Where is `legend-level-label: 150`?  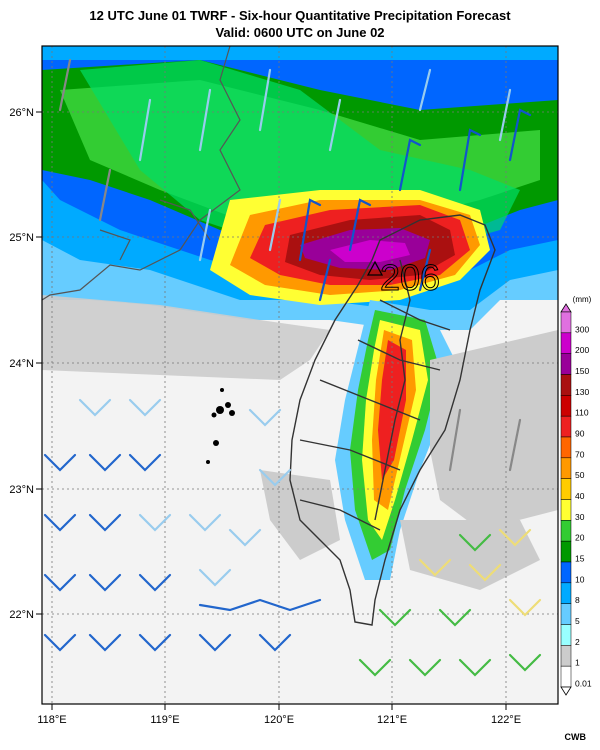 legend-level-label: 150 is located at coordinates (582, 371).